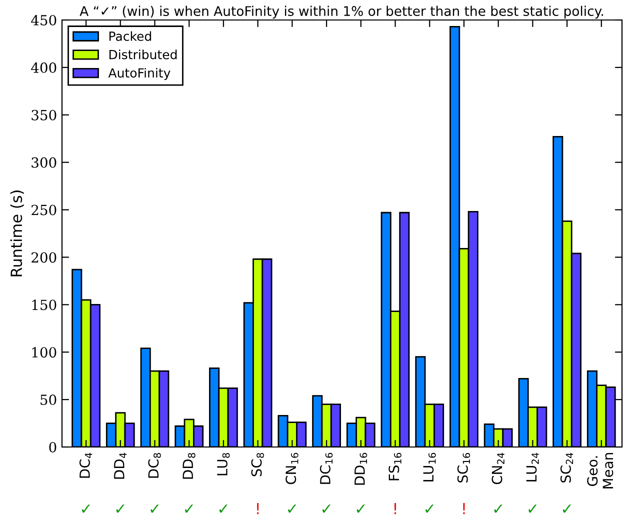 This screenshot has height=525, width=634. Describe the element at coordinates (326, 468) in the screenshot. I see `x-tick-label: DC$_{16}$` at that location.